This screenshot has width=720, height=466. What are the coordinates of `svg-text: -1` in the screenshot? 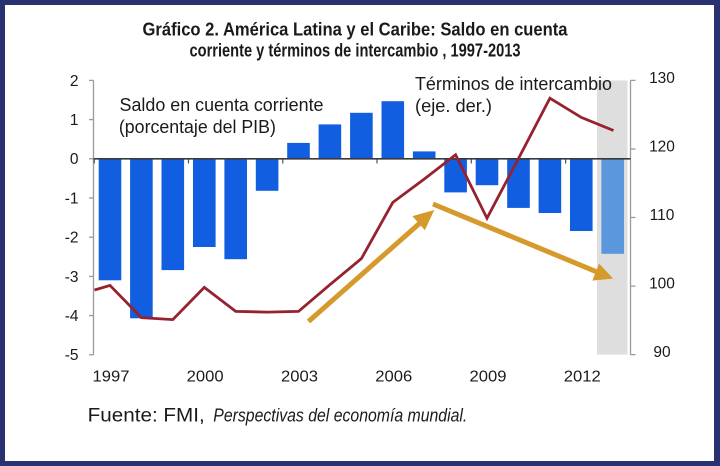 It's located at (72, 198).